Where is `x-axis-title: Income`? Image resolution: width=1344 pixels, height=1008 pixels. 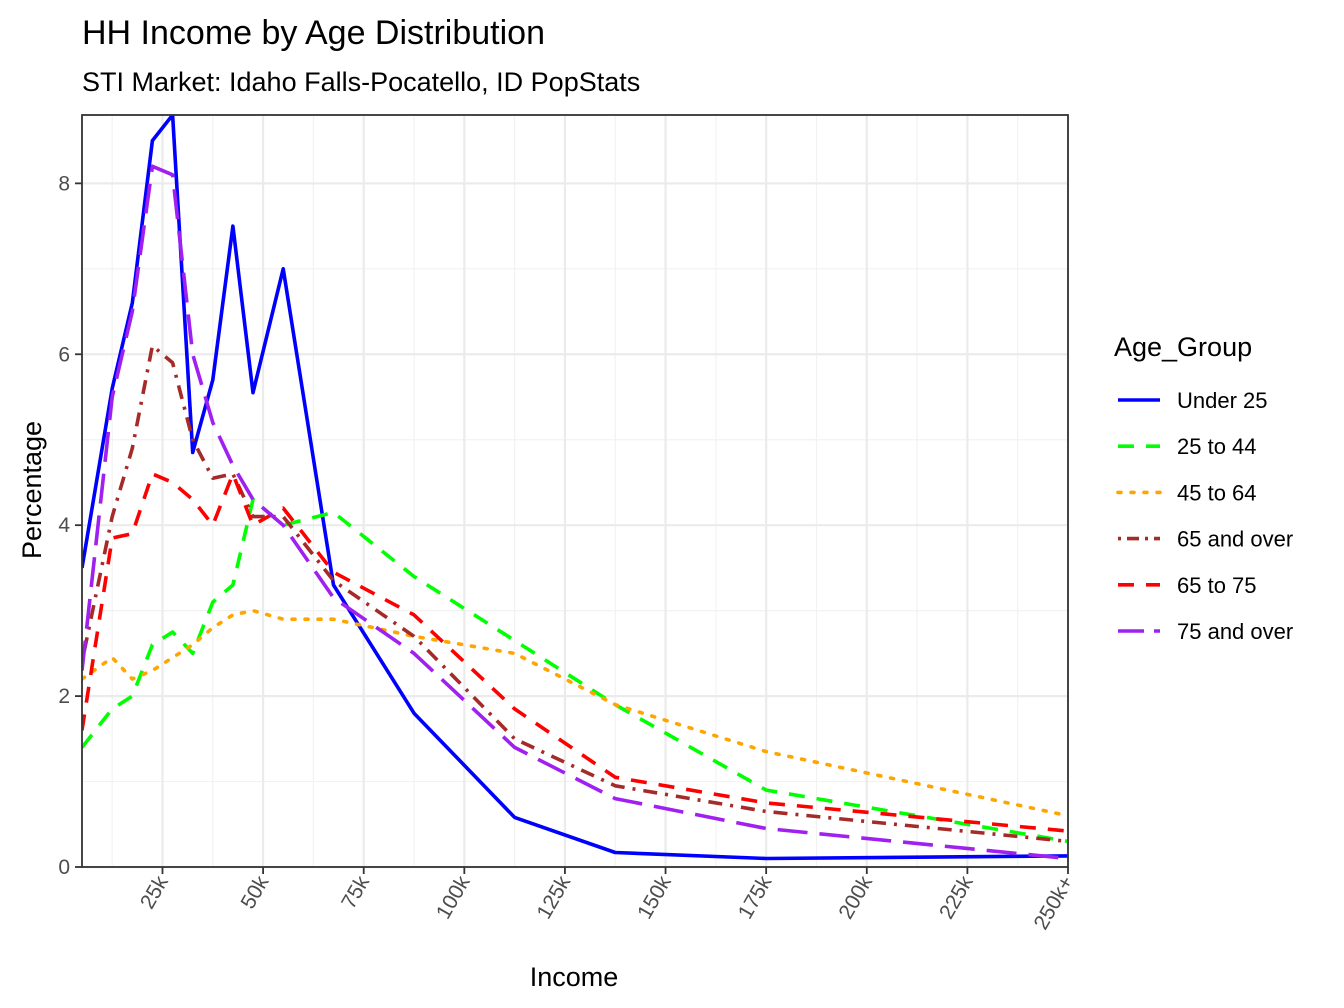 x-axis-title: Income is located at coordinates (574, 977).